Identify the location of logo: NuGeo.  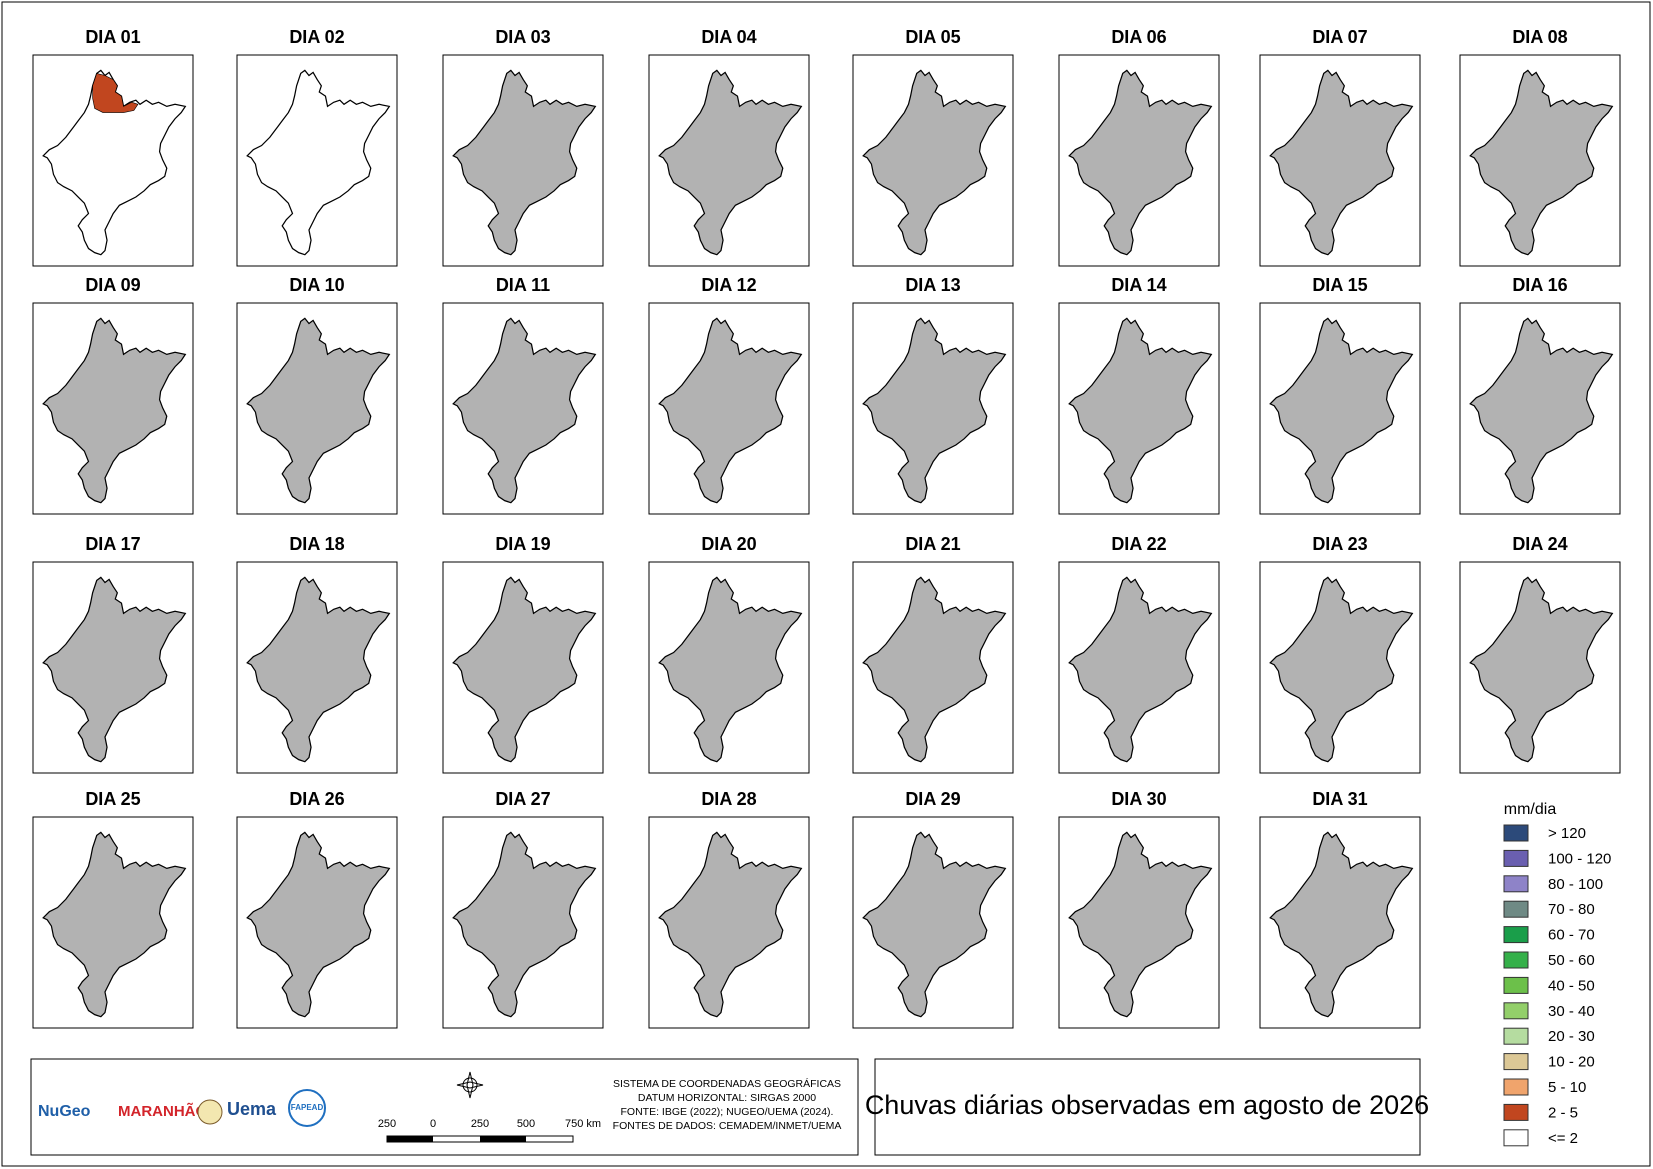
(64, 1111).